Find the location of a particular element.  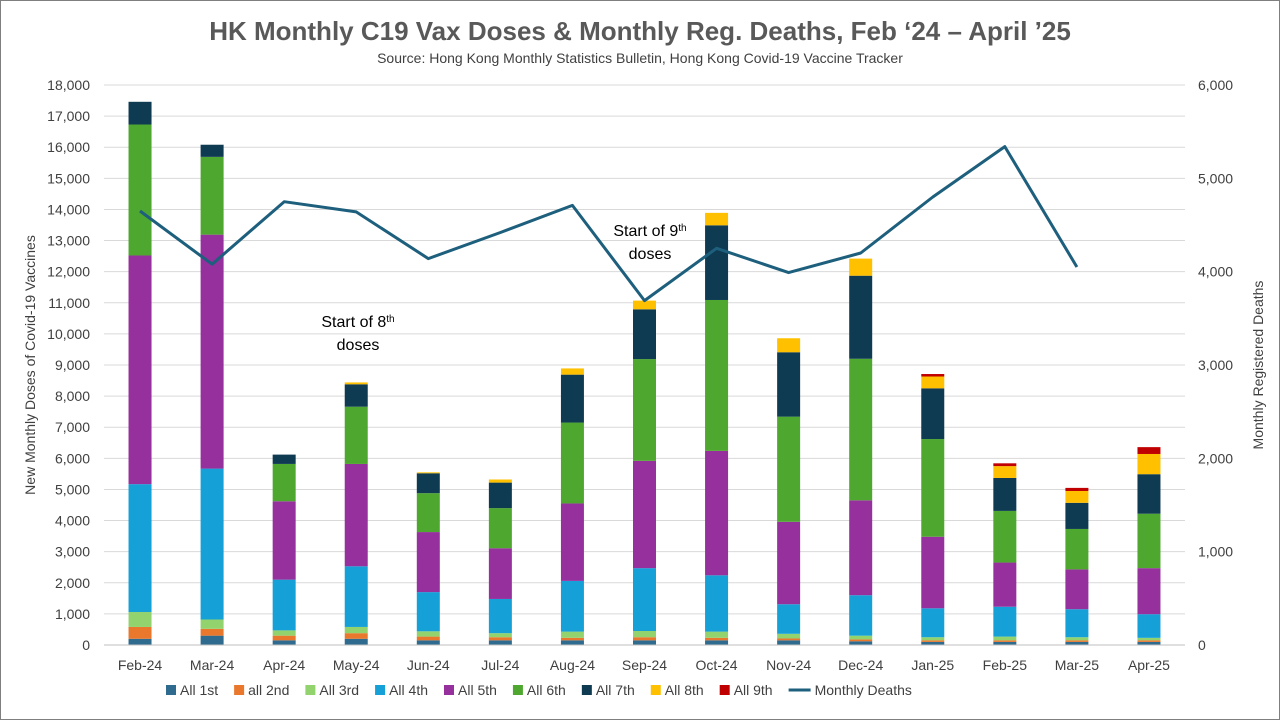

y-tick-label: 4,000 is located at coordinates (72, 521).